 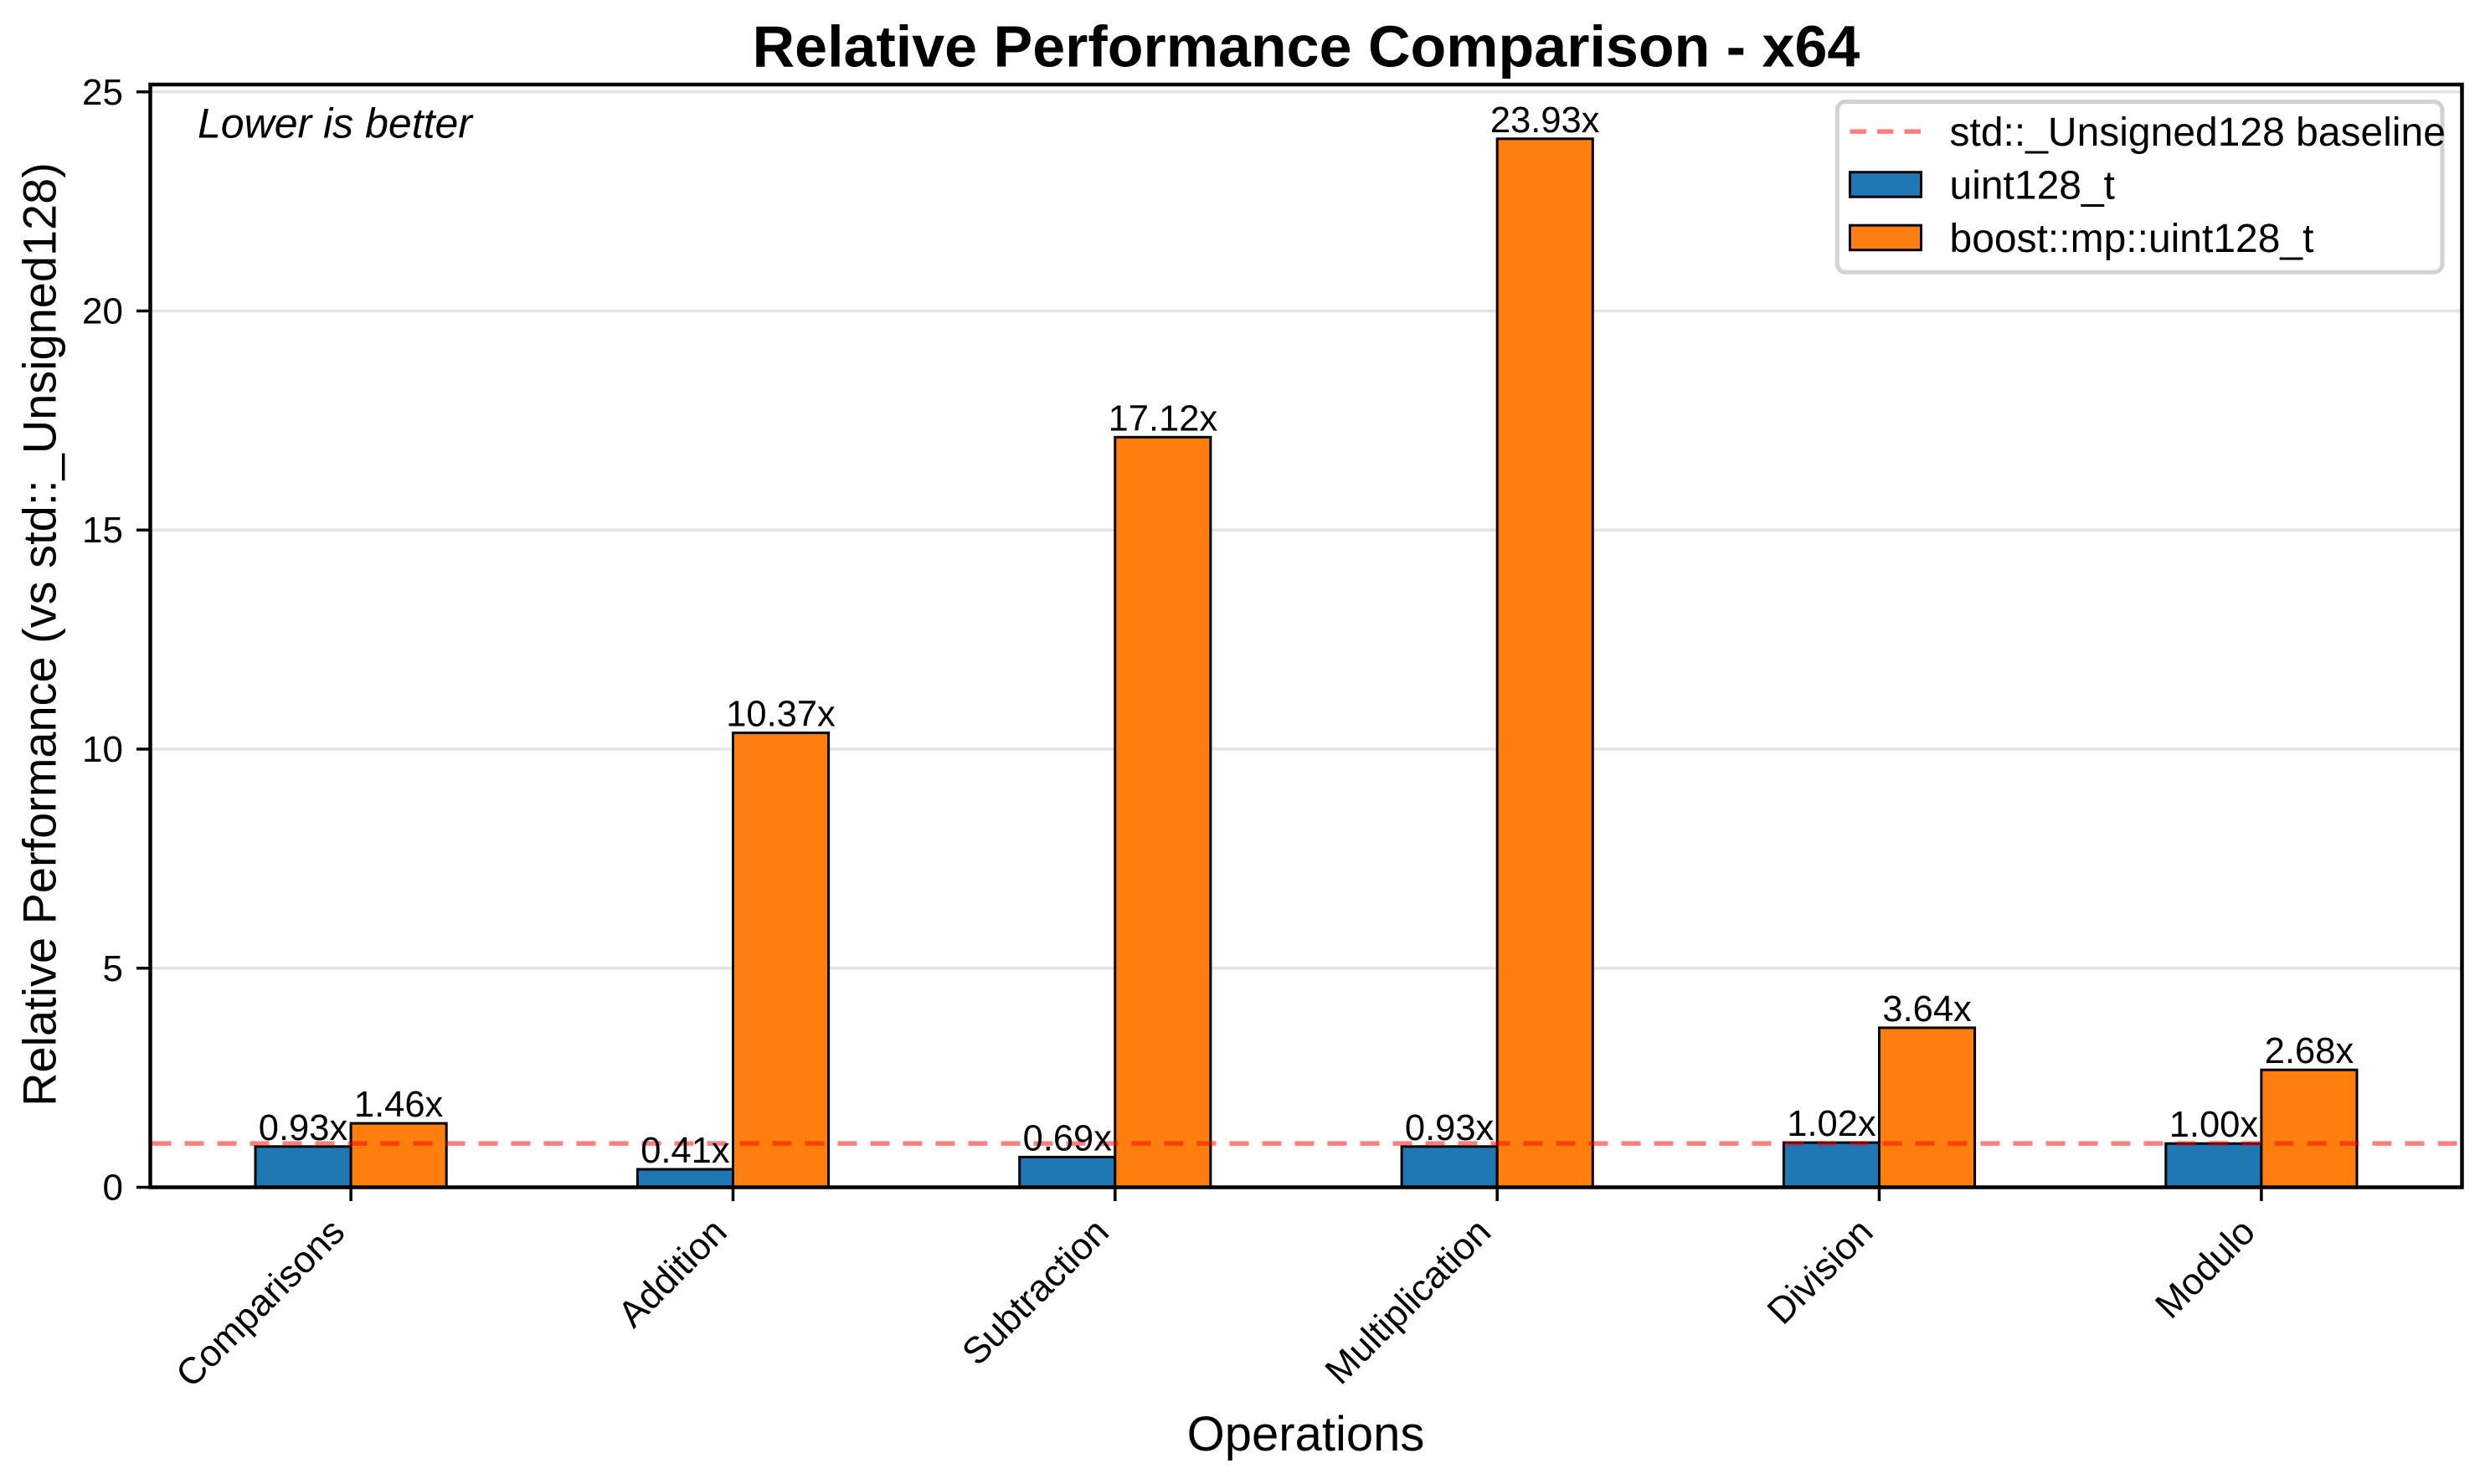 What do you see at coordinates (2309, 1051) in the screenshot?
I see `svg-text: 2.68x` at bounding box center [2309, 1051].